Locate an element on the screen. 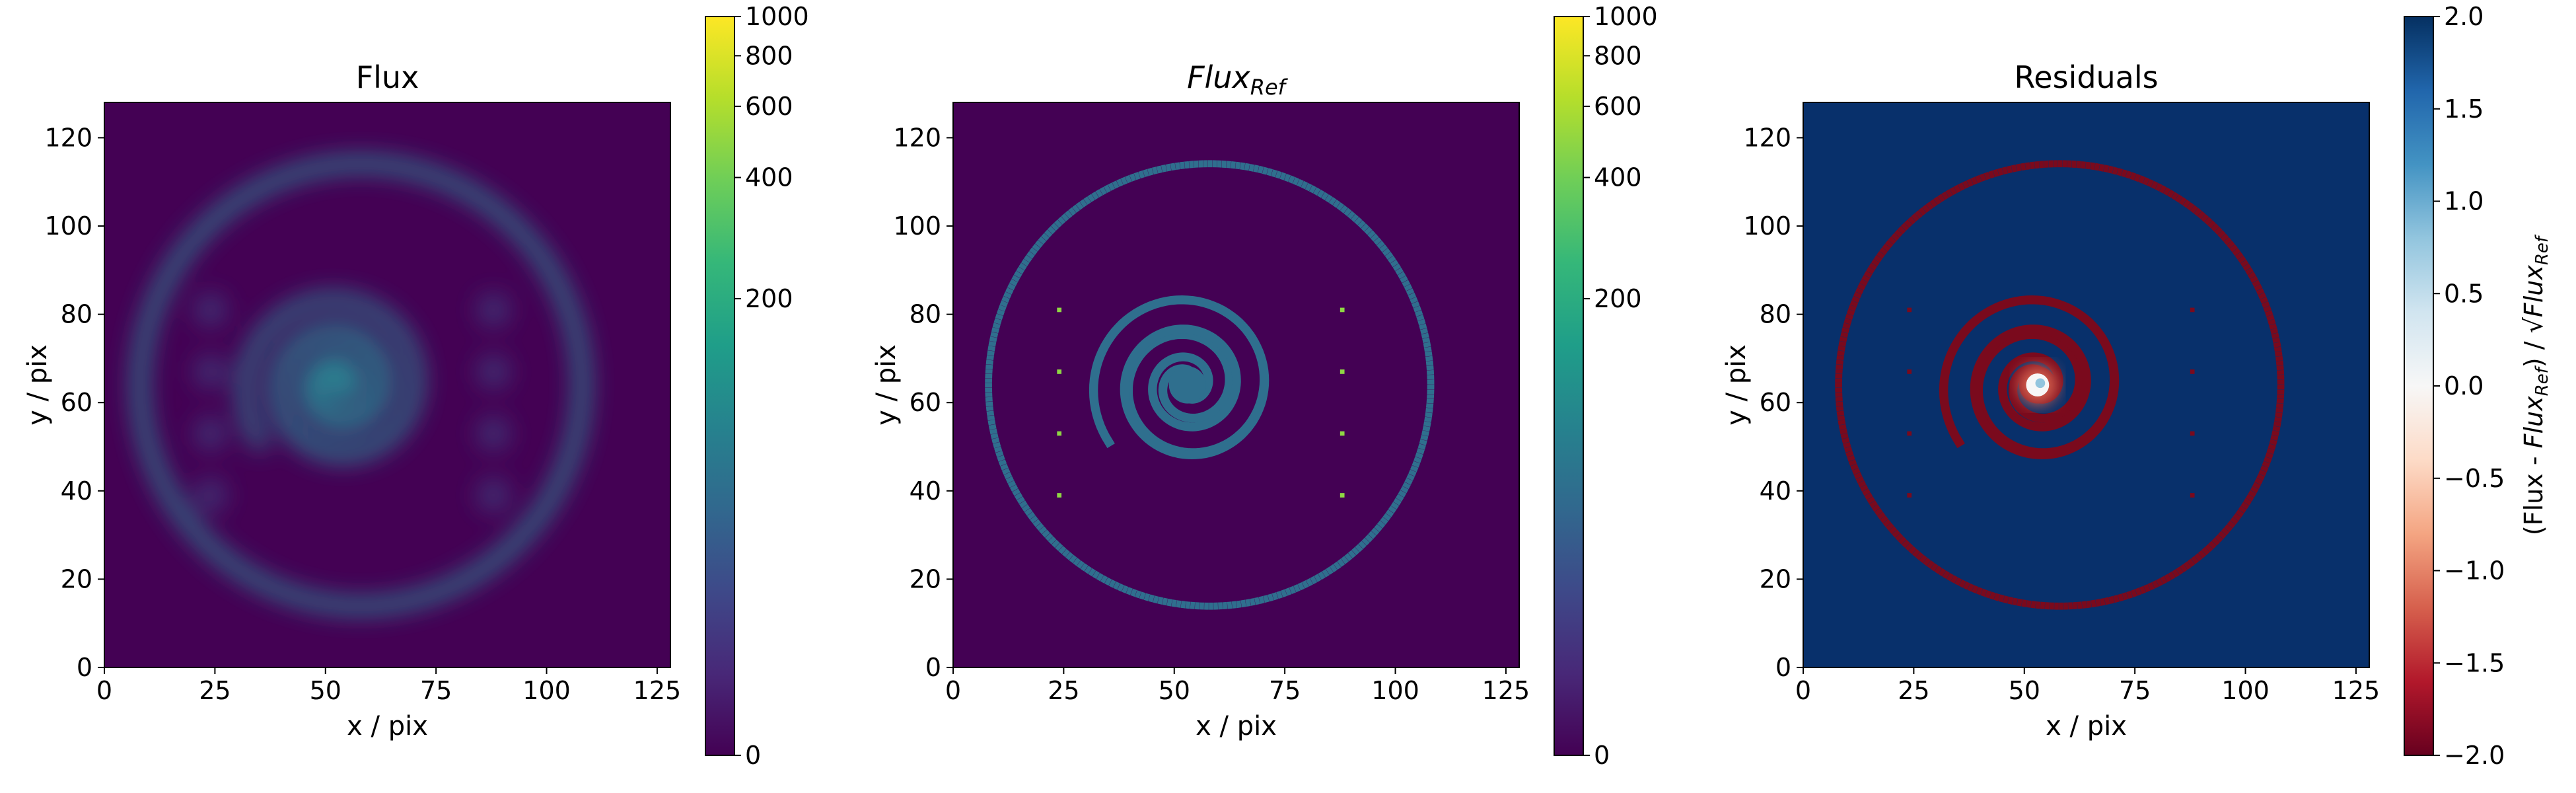  colorbar-tick-label: 1.5 is located at coordinates (2464, 109).